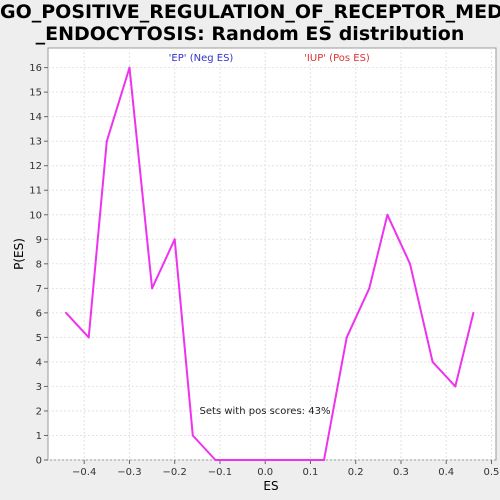  Describe the element at coordinates (39, 461) in the screenshot. I see `y-tick-label: 0` at that location.